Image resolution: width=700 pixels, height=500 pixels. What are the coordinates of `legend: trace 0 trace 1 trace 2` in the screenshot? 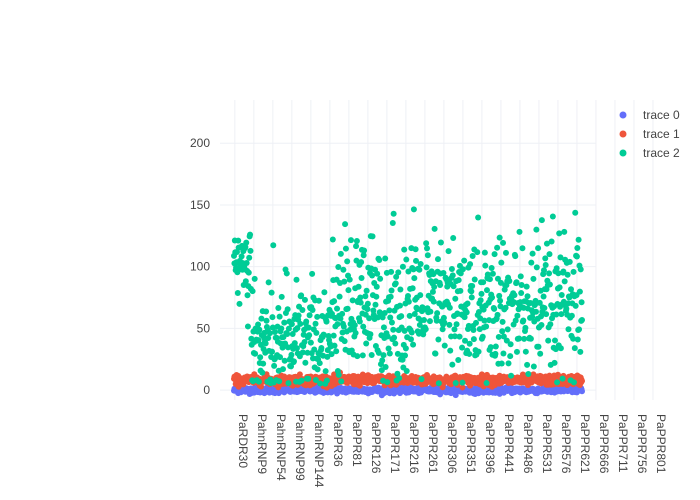 It's located at (650, 134).